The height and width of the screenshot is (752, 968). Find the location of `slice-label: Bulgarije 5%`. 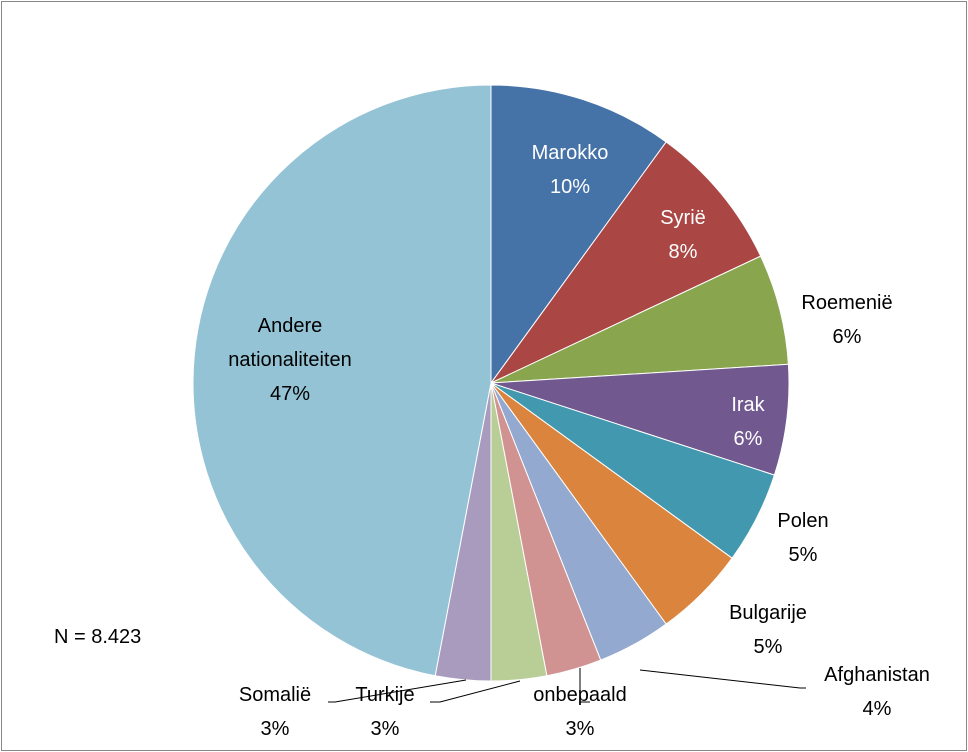

slice-label: Bulgarije 5% is located at coordinates (768, 630).